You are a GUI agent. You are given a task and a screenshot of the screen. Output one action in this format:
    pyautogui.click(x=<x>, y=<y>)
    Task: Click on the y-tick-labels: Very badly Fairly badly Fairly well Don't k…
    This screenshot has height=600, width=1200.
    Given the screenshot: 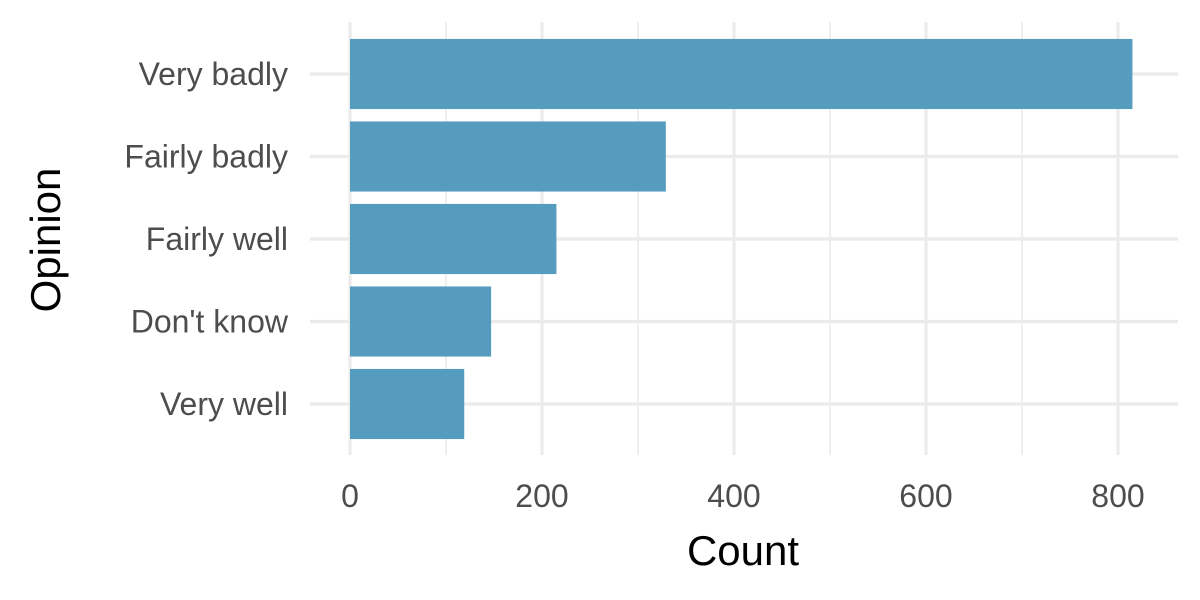 What is the action you would take?
    pyautogui.click(x=206, y=239)
    